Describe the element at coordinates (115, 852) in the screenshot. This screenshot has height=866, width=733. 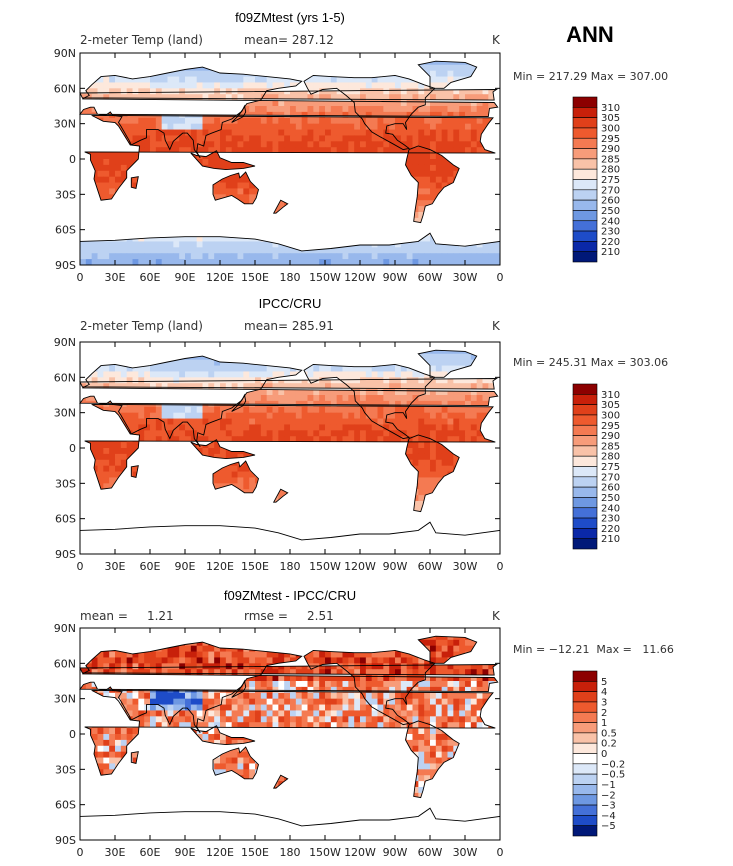
I see `lon-tick-label: 30E` at that location.